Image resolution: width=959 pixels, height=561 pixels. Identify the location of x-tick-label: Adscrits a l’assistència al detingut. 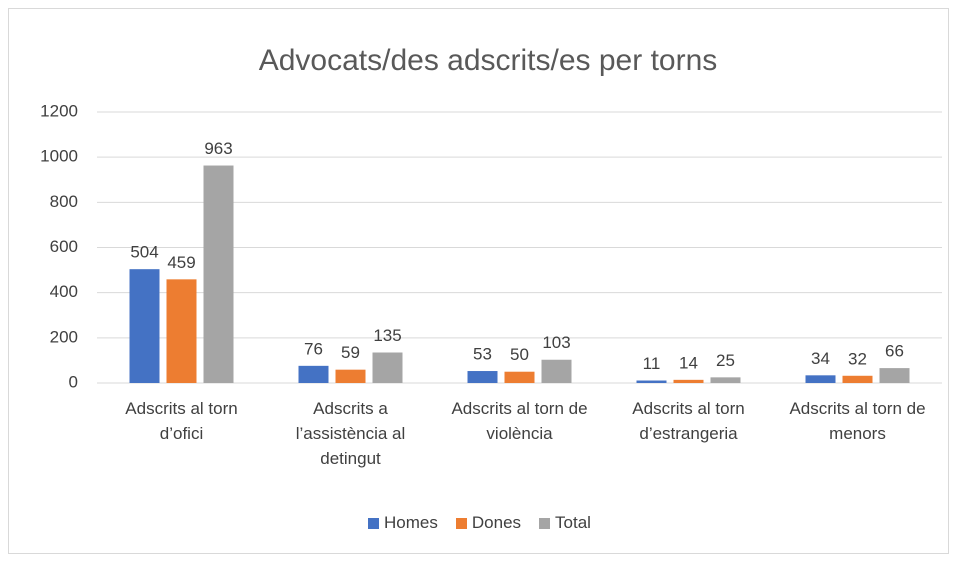
(350, 433).